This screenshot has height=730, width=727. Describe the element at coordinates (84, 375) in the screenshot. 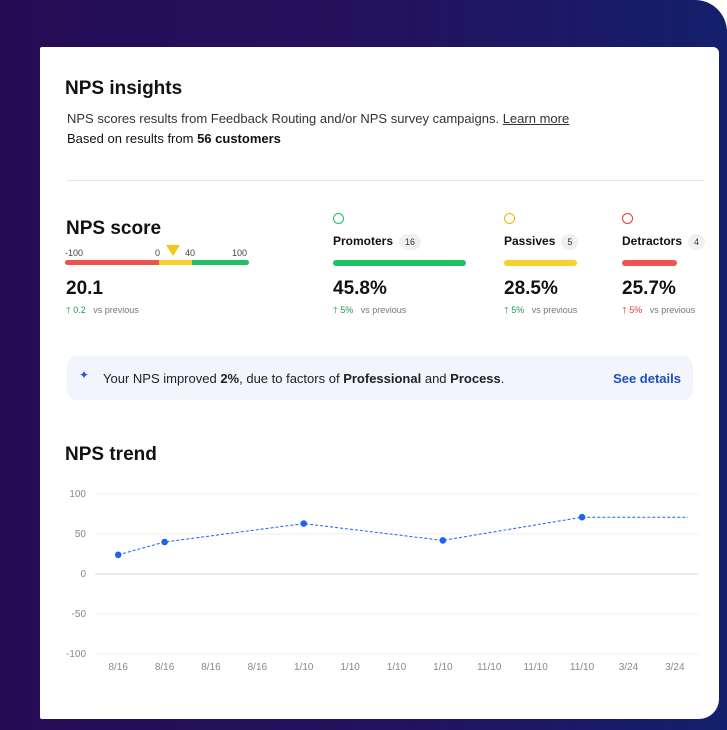

I see `sparkle-icon: ✦` at that location.